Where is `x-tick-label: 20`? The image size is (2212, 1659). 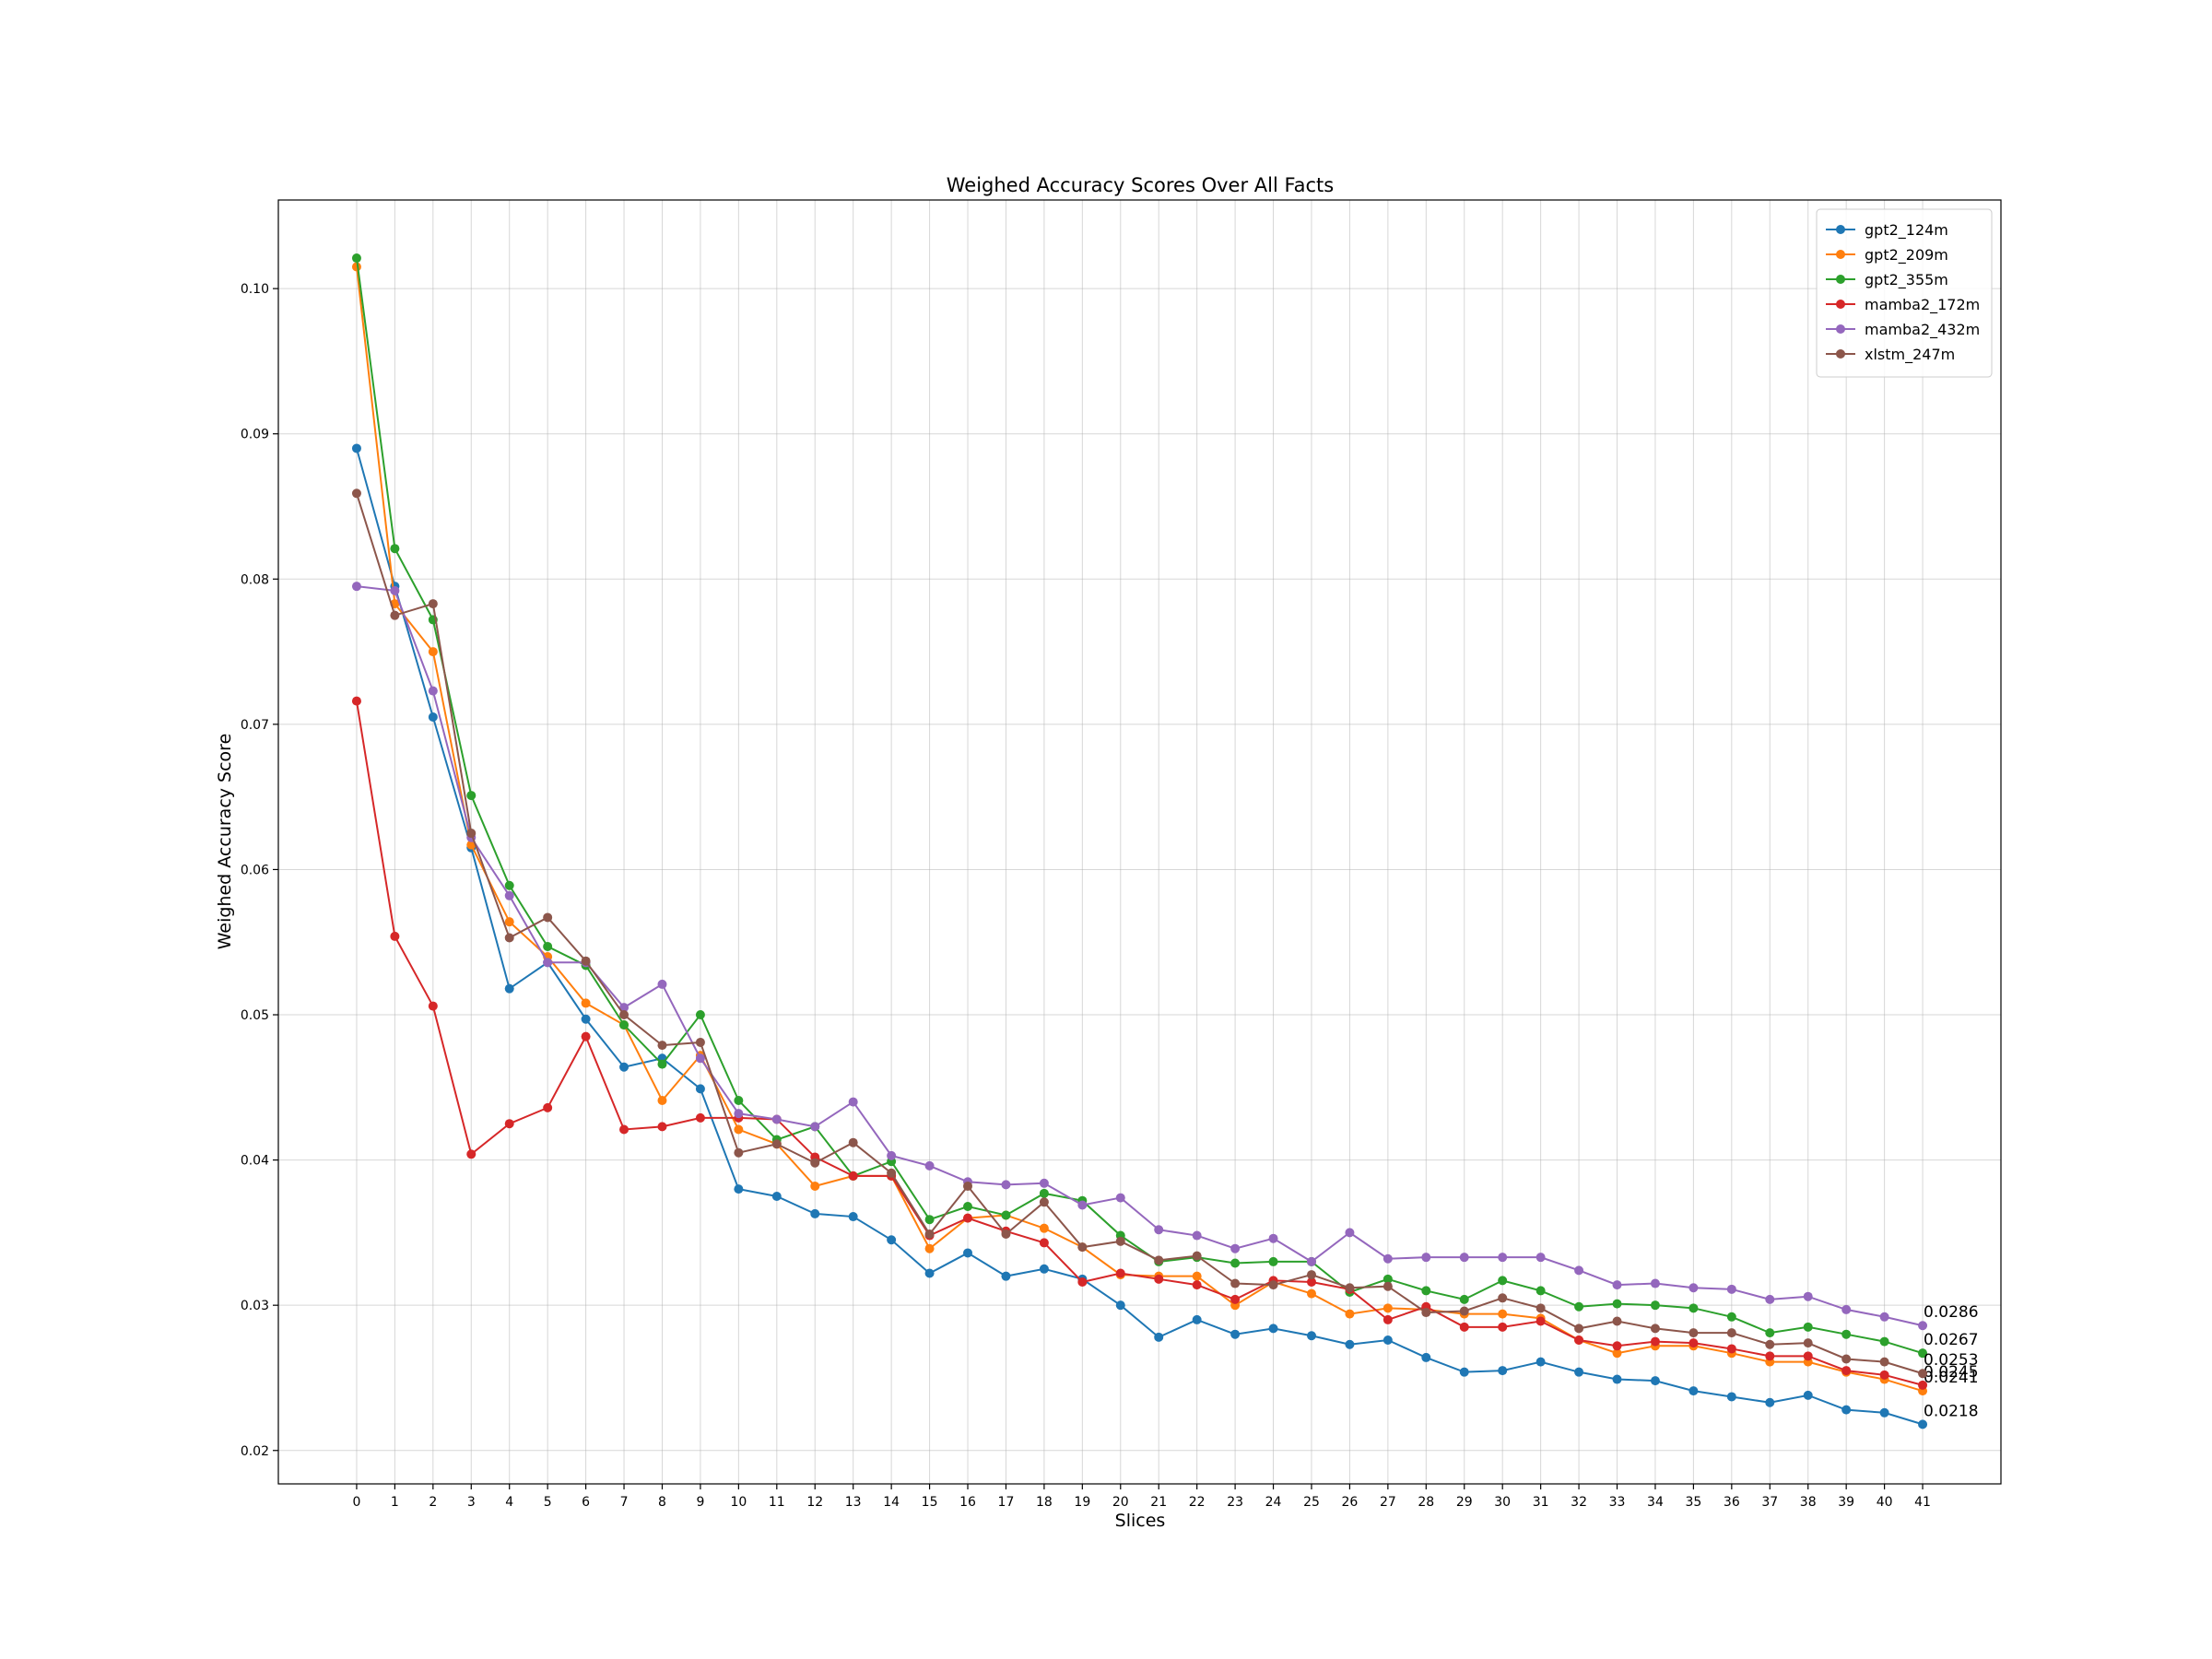 x-tick-label: 20 is located at coordinates (1120, 1502).